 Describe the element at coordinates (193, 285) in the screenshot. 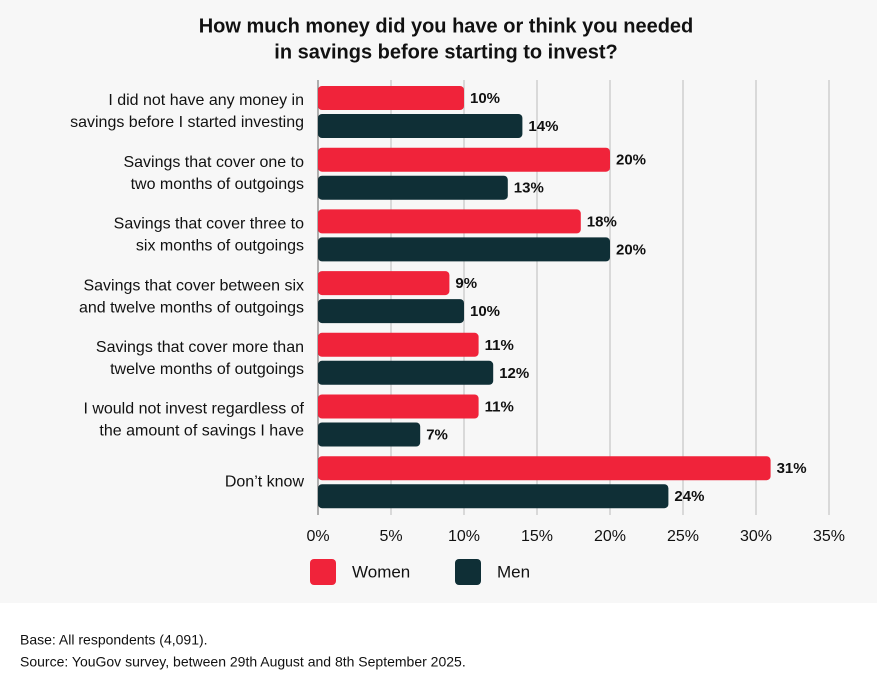

I see `category-label: Savings that cover between six` at that location.